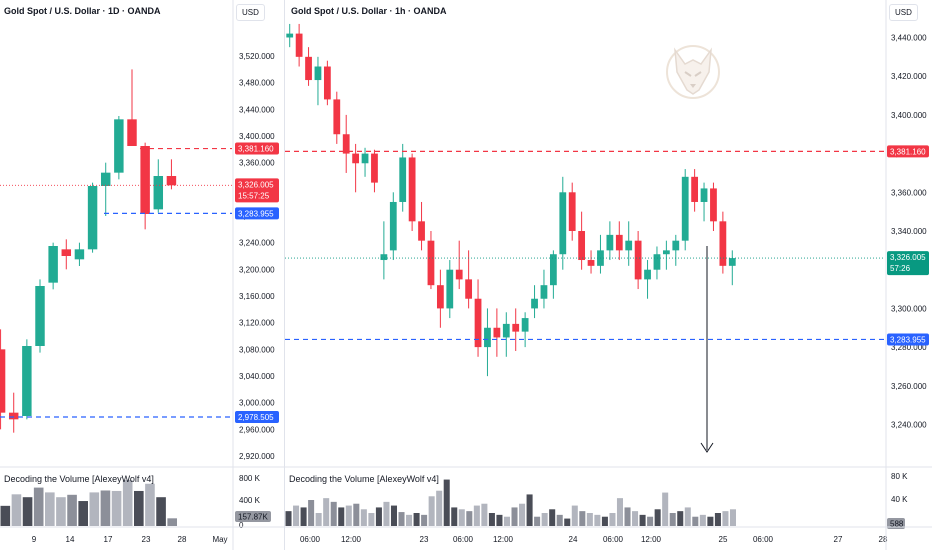 The height and width of the screenshot is (550, 932). What do you see at coordinates (909, 425) in the screenshot?
I see `price-tick-label: 3,240.000` at bounding box center [909, 425].